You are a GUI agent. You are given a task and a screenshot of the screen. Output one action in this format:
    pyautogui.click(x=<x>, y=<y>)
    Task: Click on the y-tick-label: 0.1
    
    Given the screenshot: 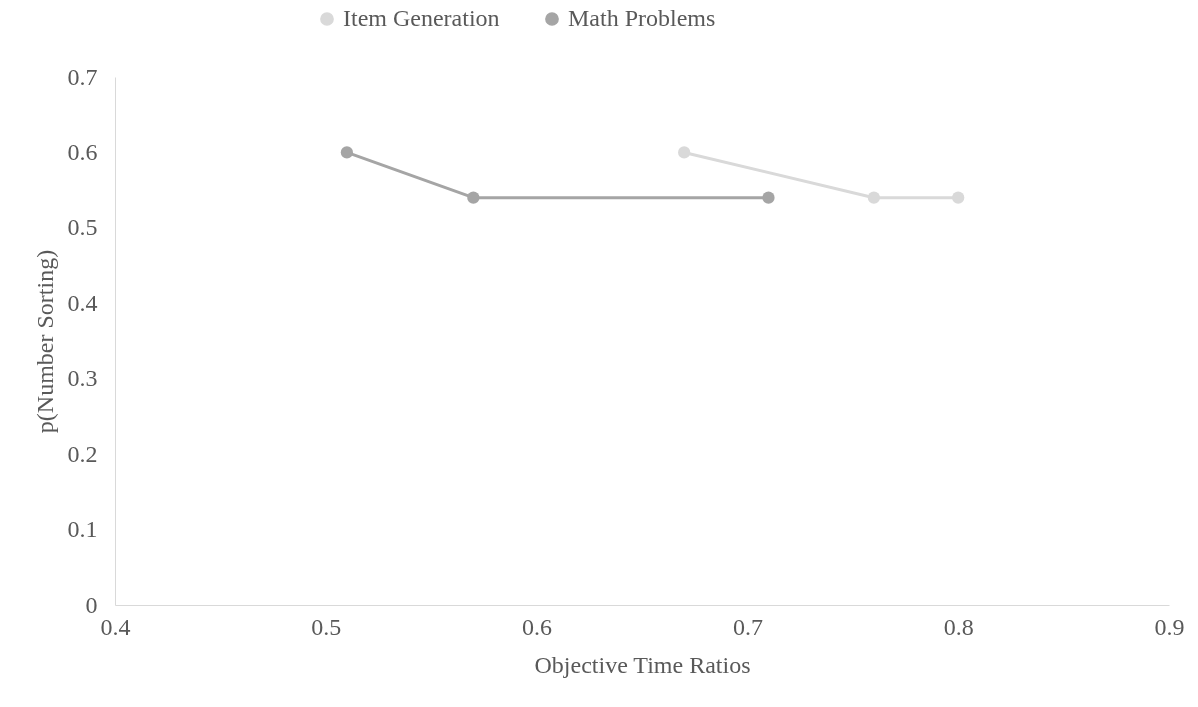 What is the action you would take?
    pyautogui.click(x=82, y=529)
    